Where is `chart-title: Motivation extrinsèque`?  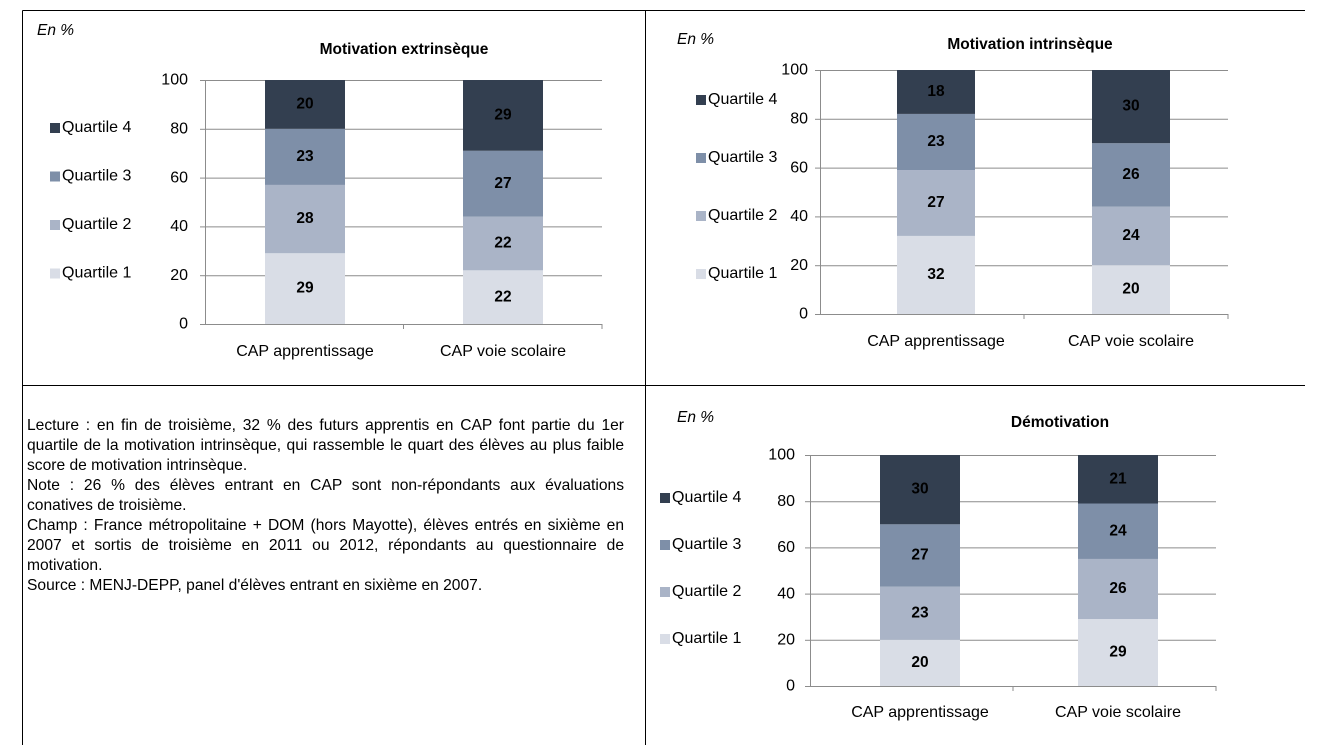
chart-title: Motivation extrinsèque is located at coordinates (404, 49).